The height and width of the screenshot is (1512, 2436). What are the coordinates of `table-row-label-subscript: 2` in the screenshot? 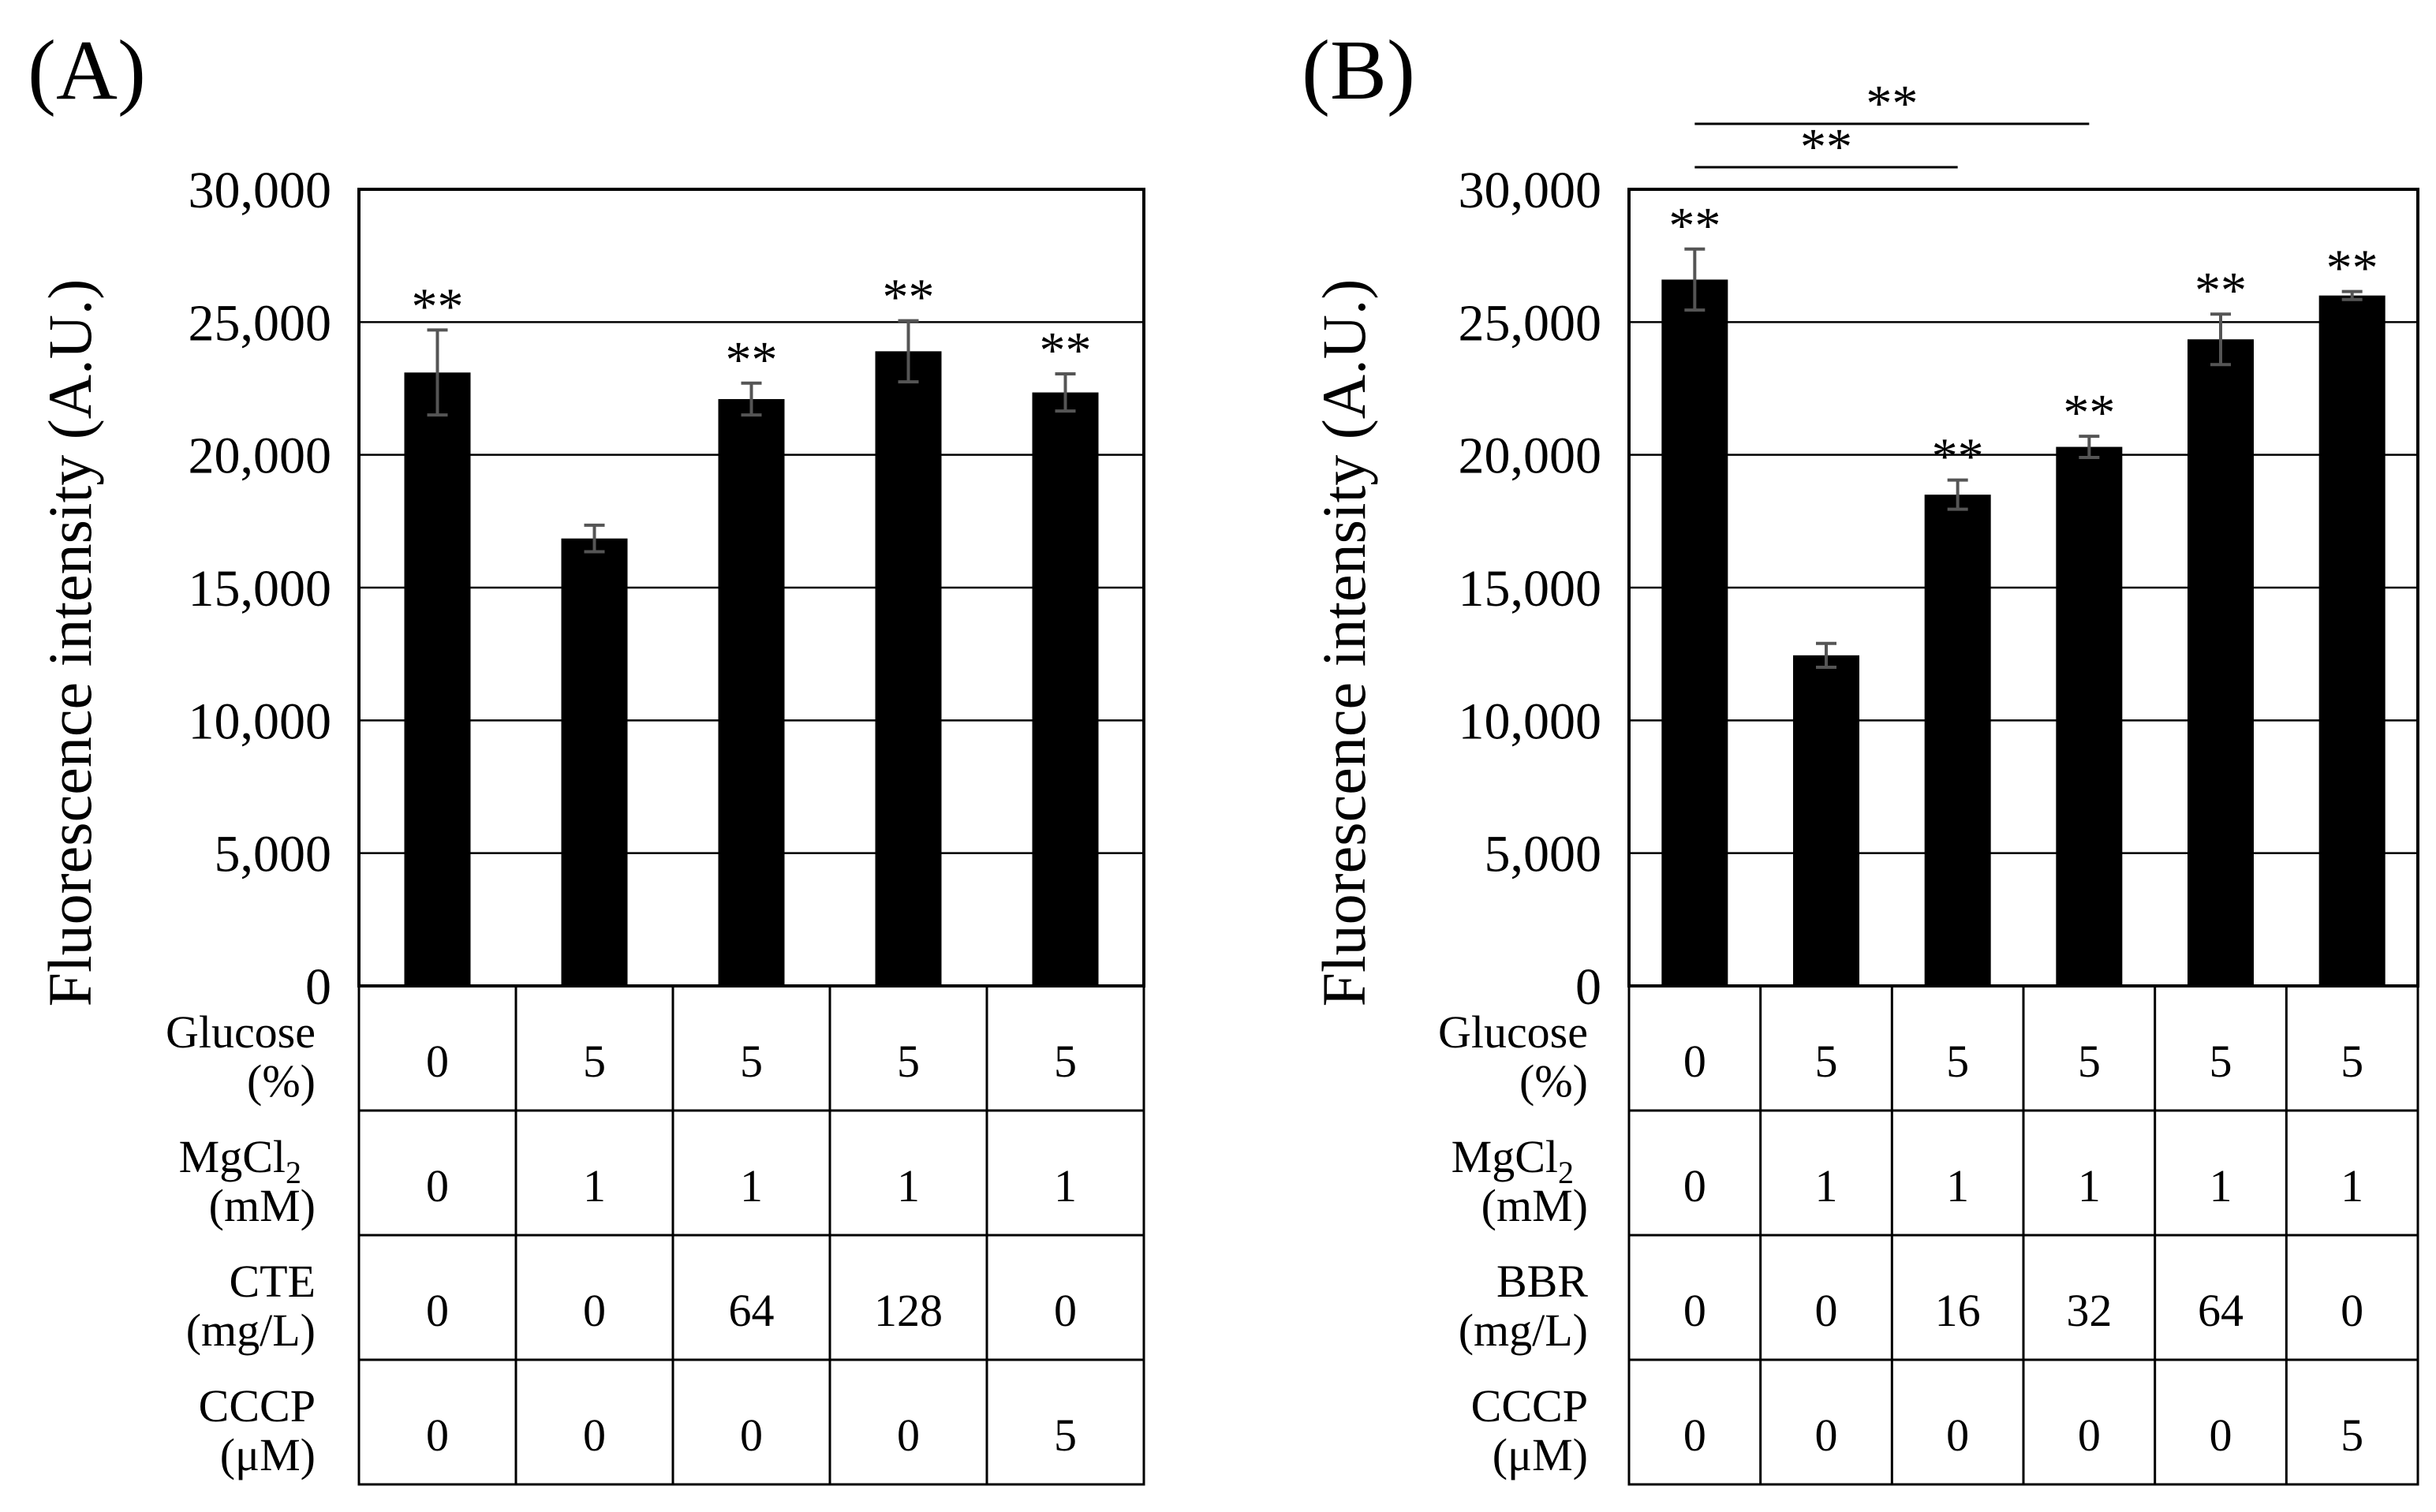 It's located at (293, 1172).